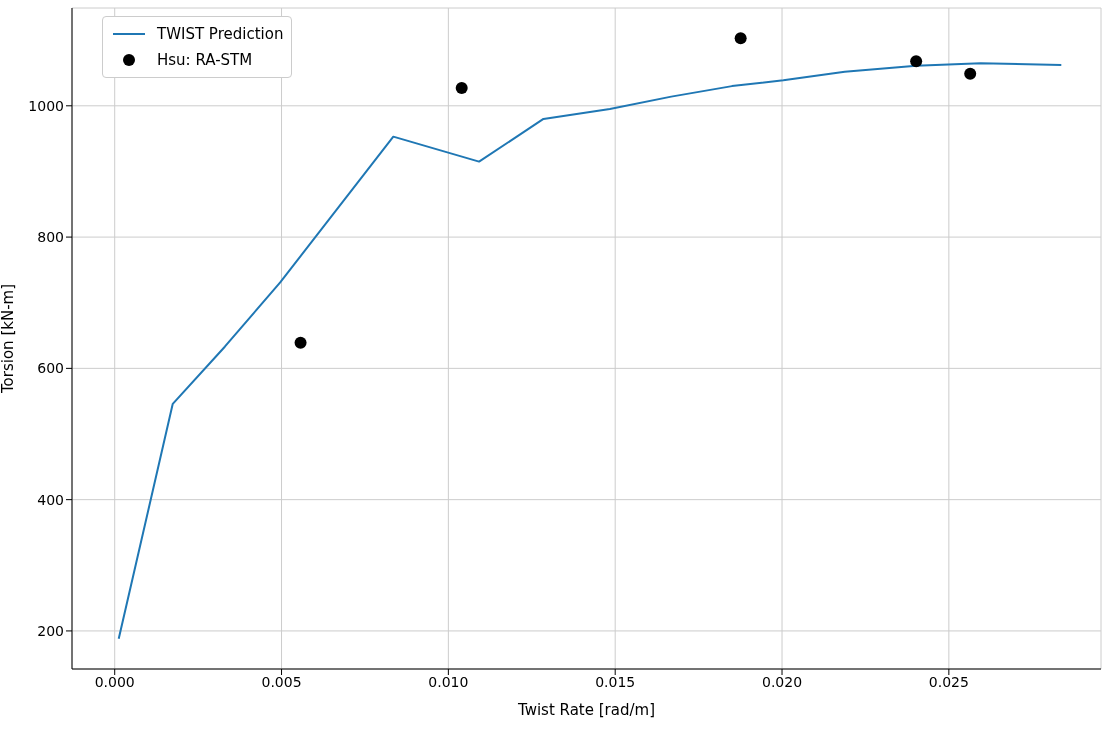 The width and height of the screenshot is (1102, 729). I want to click on x-axis-title: Twist Rate [rad/m], so click(586, 710).